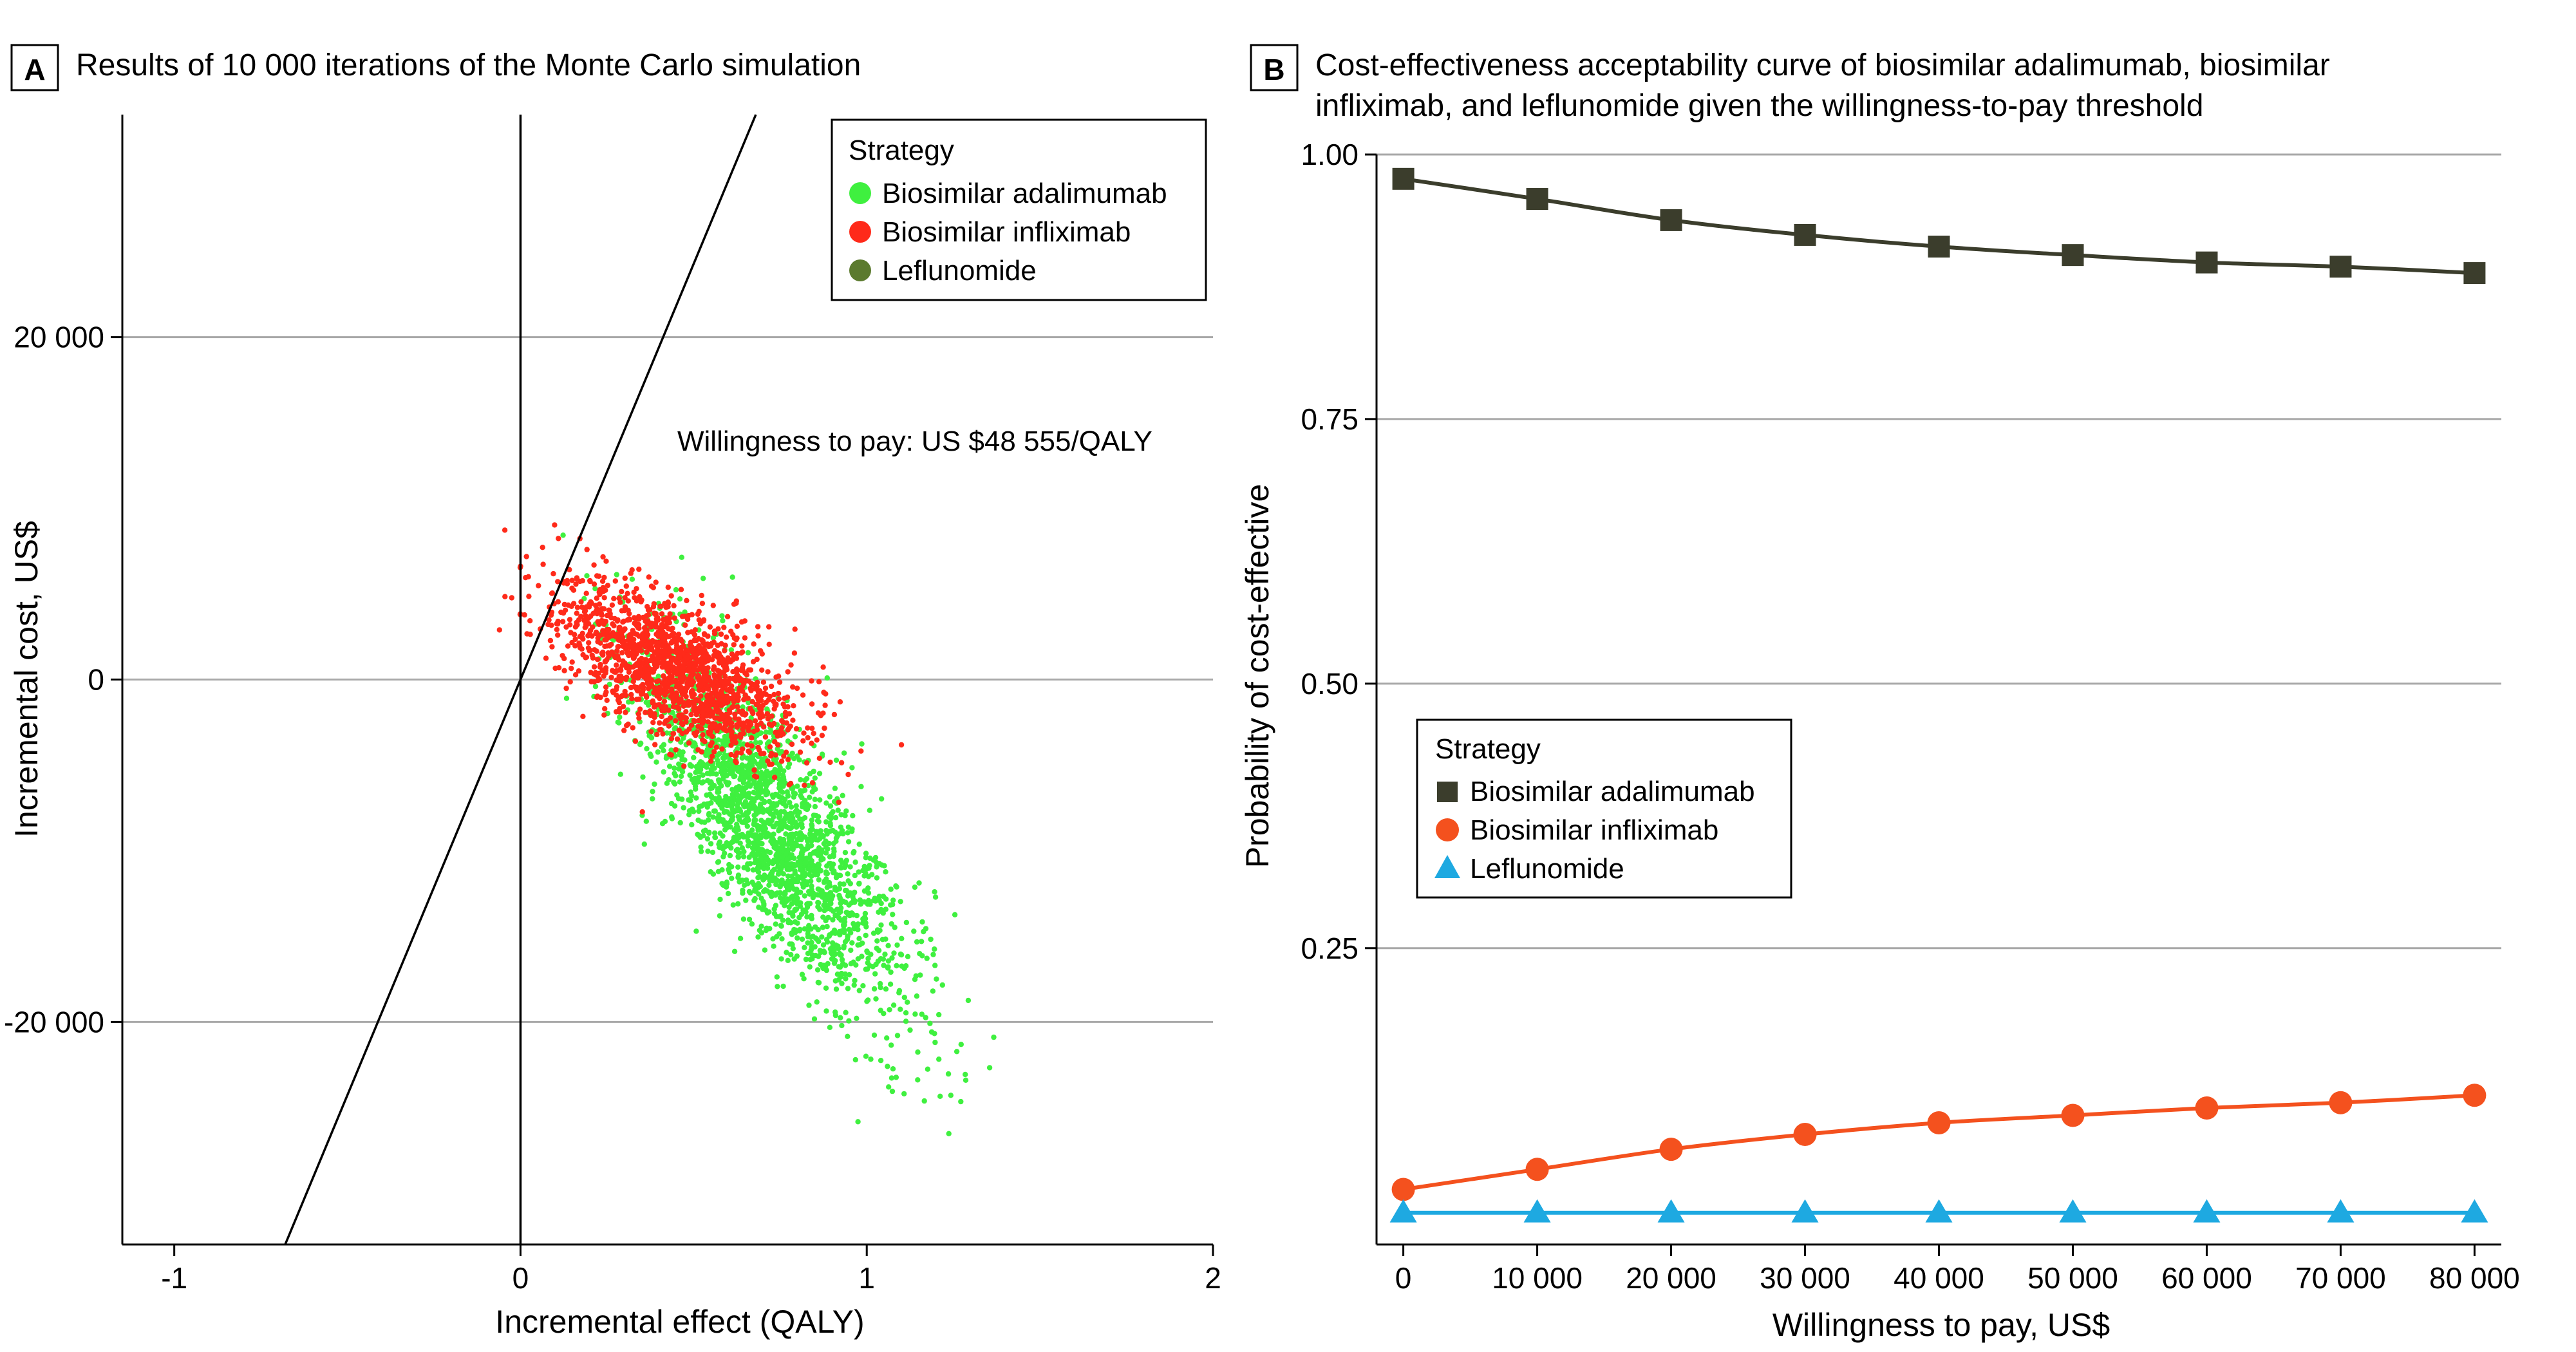 This screenshot has width=2576, height=1352. I want to click on panel-a-legend-title: Strategy, so click(901, 150).